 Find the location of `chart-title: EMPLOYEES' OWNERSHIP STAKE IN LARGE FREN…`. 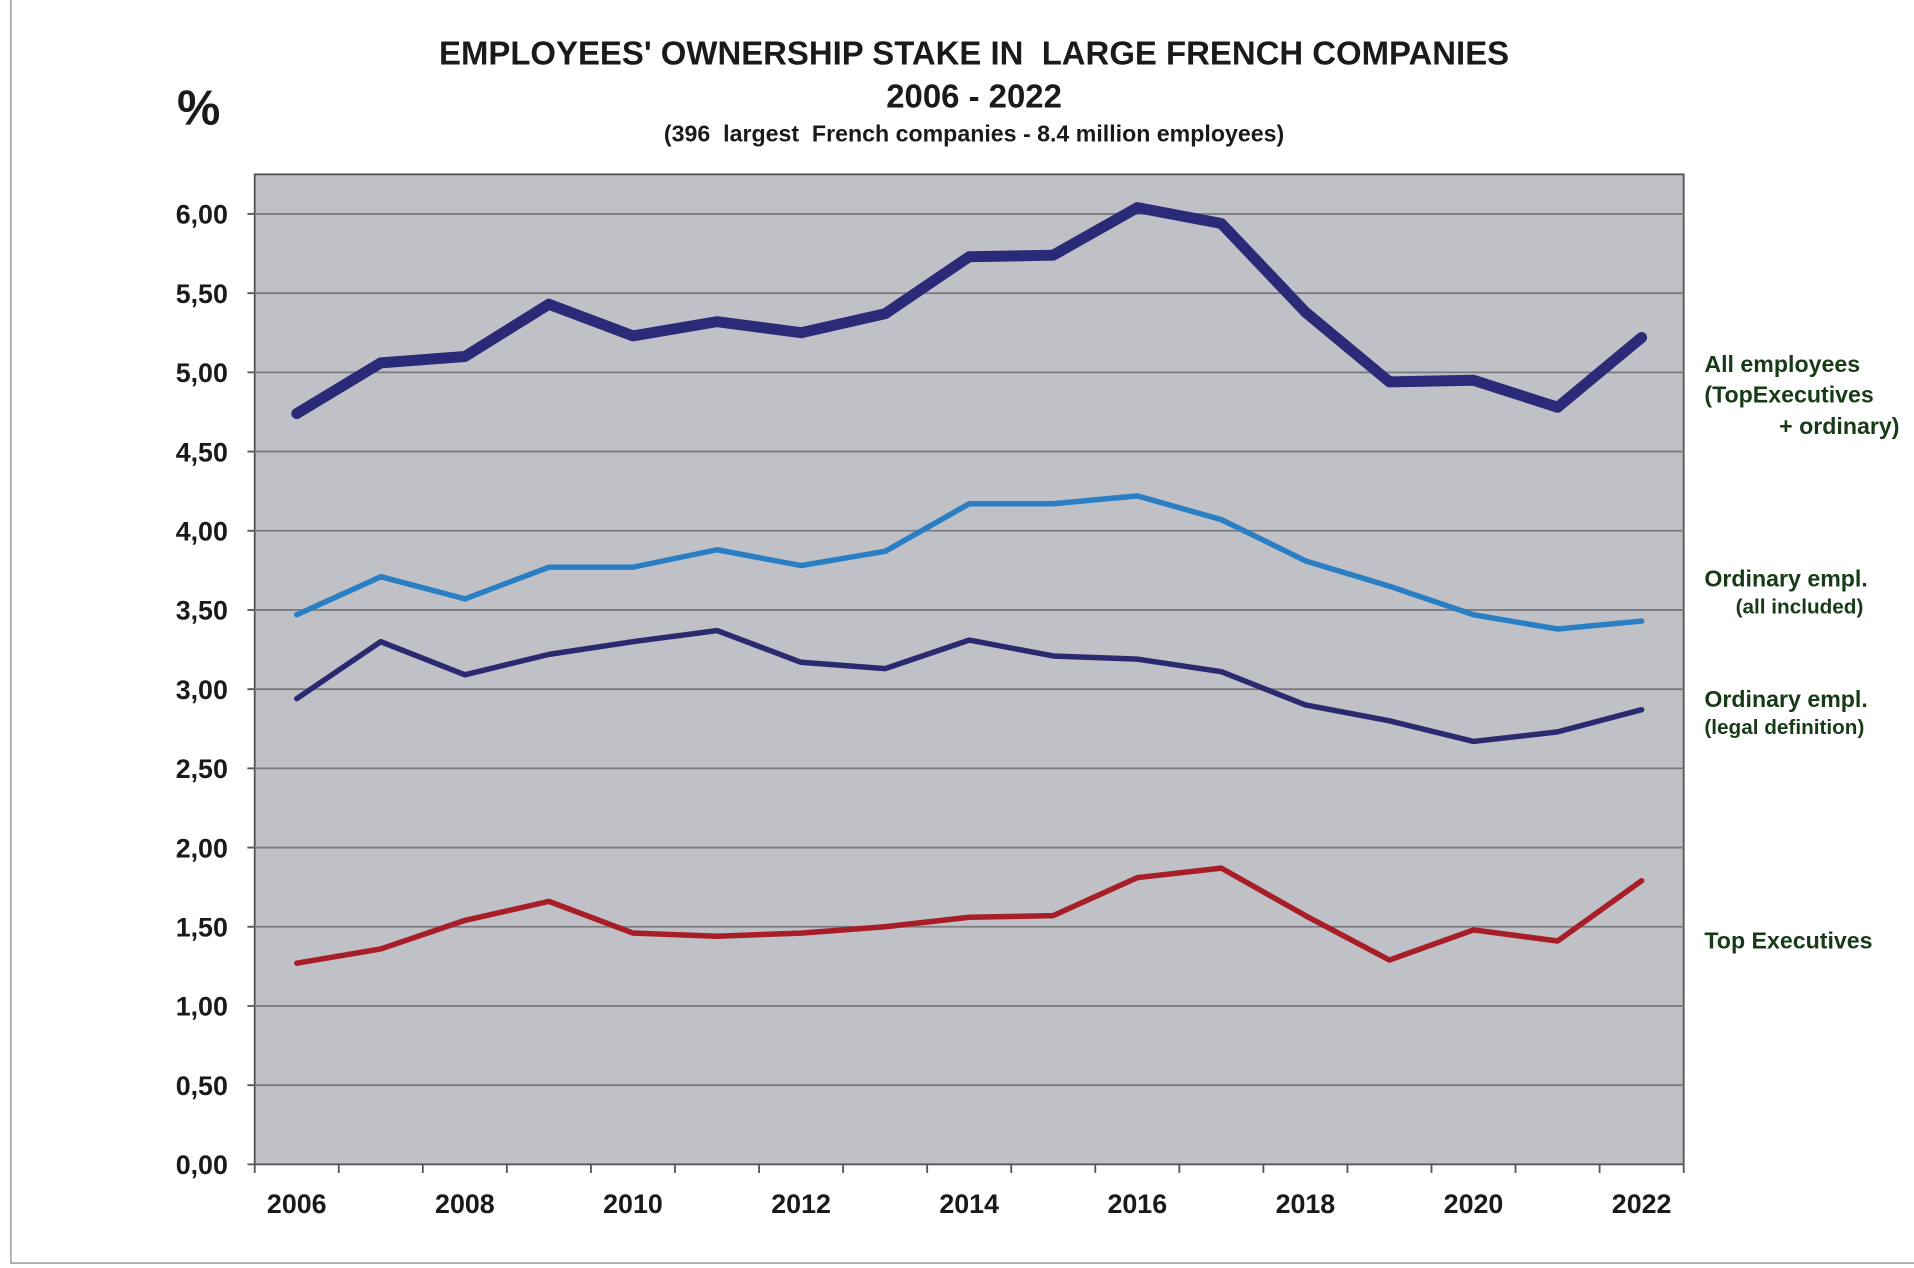

chart-title: EMPLOYEES' OWNERSHIP STAKE IN LARGE FREN… is located at coordinates (974, 53).